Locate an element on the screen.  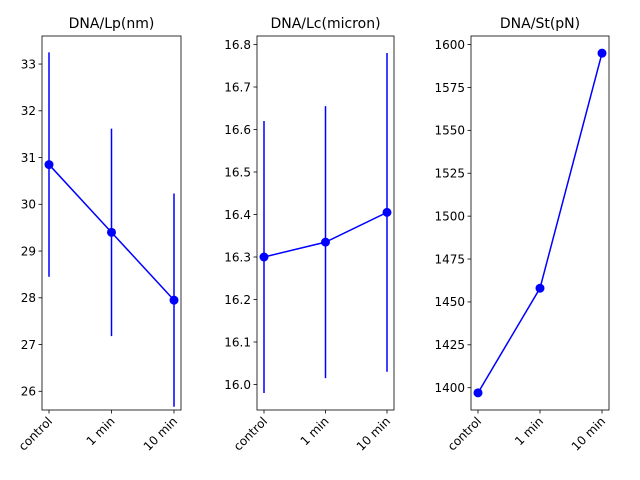
y-tick-label: 33 is located at coordinates (28, 64).